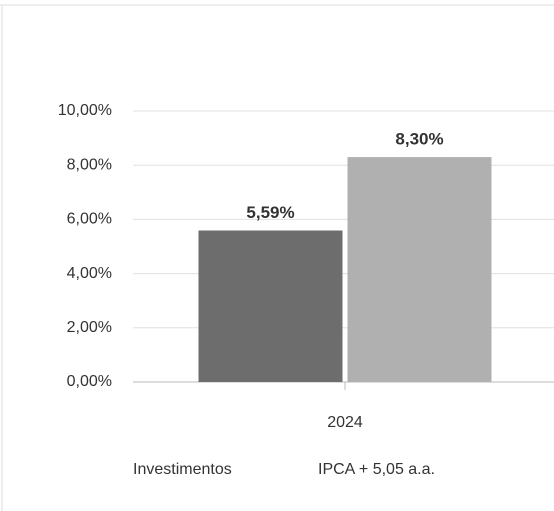  I want to click on y-tick-label: 0,00%, so click(89, 381).